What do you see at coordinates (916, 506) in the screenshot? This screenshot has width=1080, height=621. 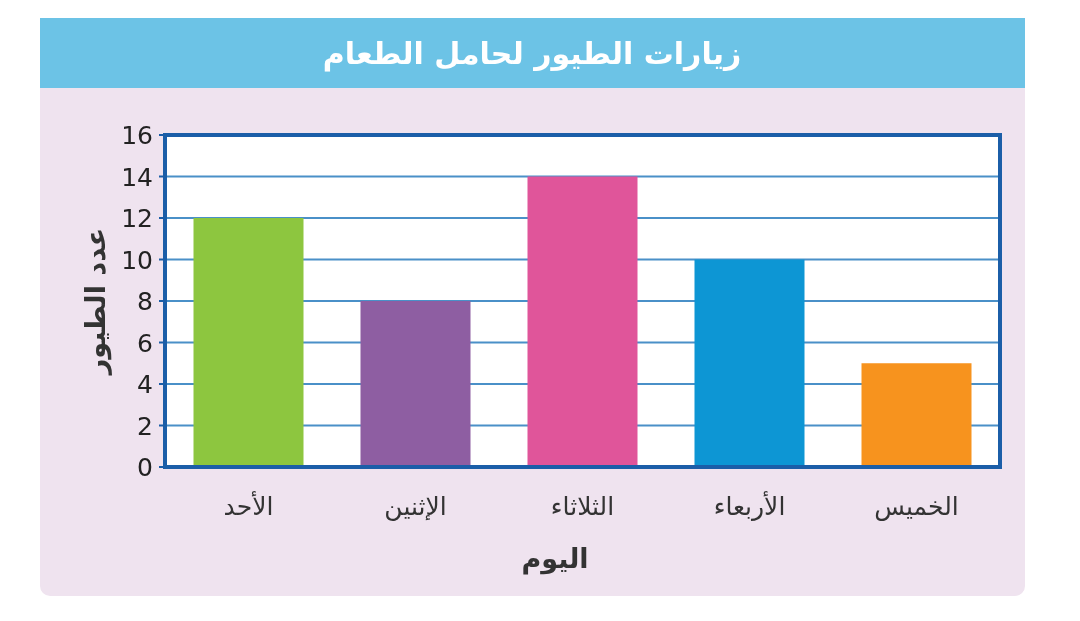 I see `x-tick-label: الخميس` at bounding box center [916, 506].